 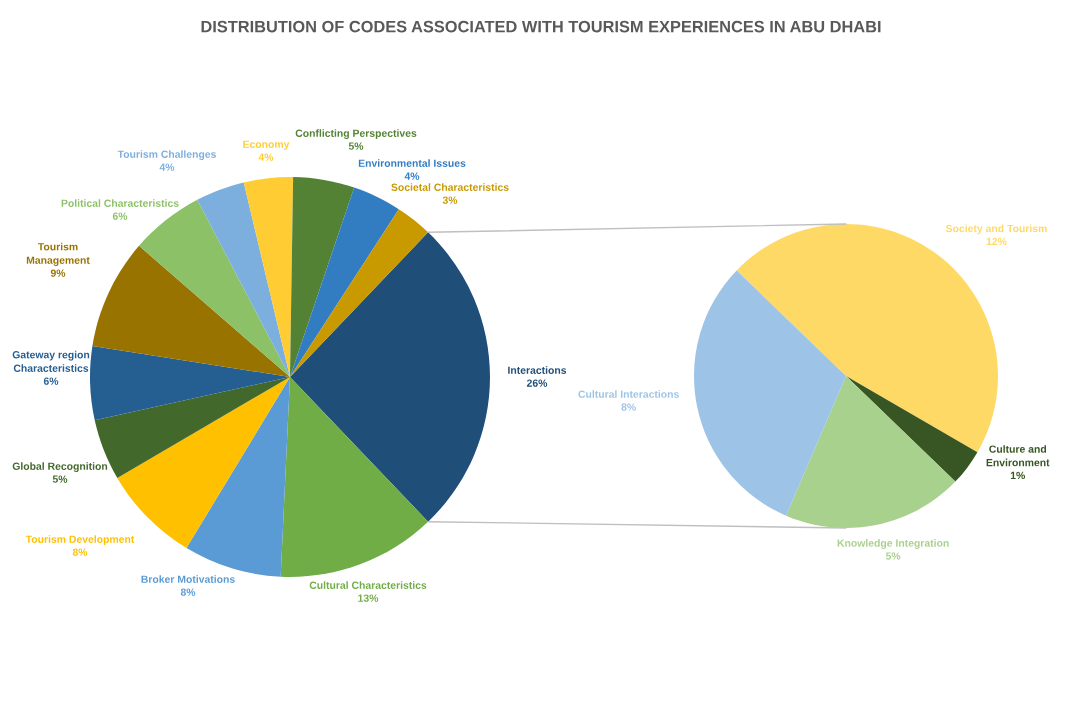 I want to click on slice-label: Culture and Environment, so click(x=1018, y=456).